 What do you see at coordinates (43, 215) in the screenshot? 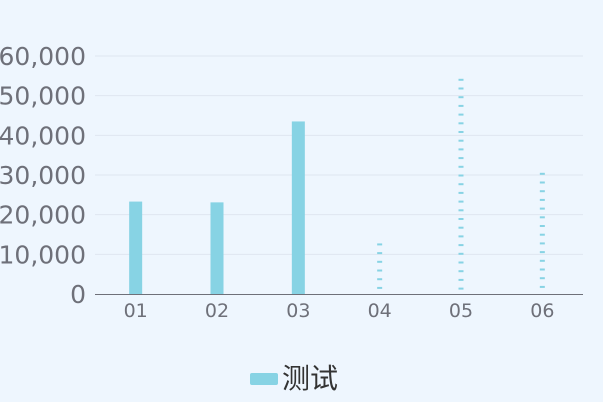
I see `y-tick-label: 20,000` at bounding box center [43, 215].